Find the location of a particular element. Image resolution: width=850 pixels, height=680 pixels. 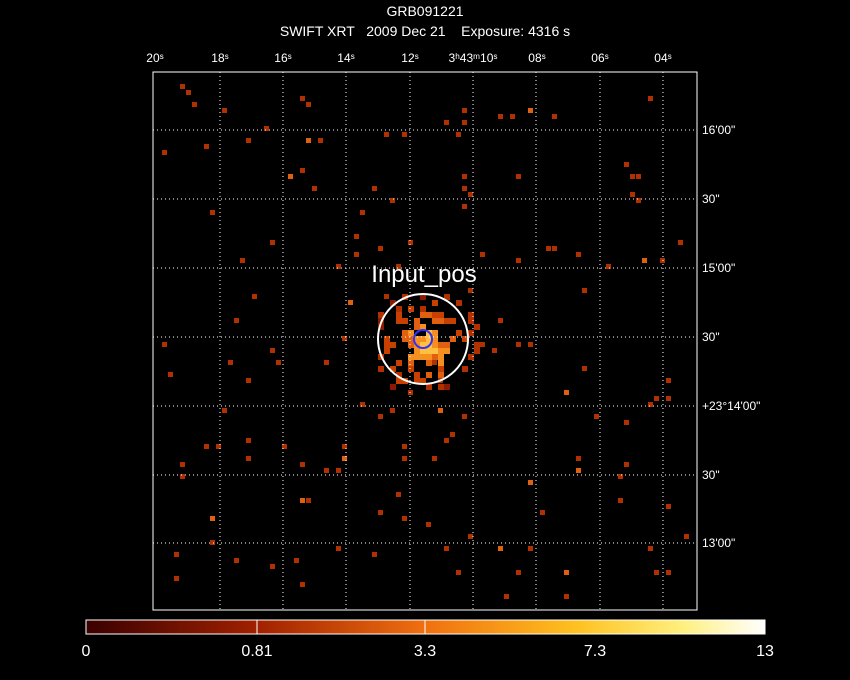

ra-label: 04ˢ is located at coordinates (662, 58).